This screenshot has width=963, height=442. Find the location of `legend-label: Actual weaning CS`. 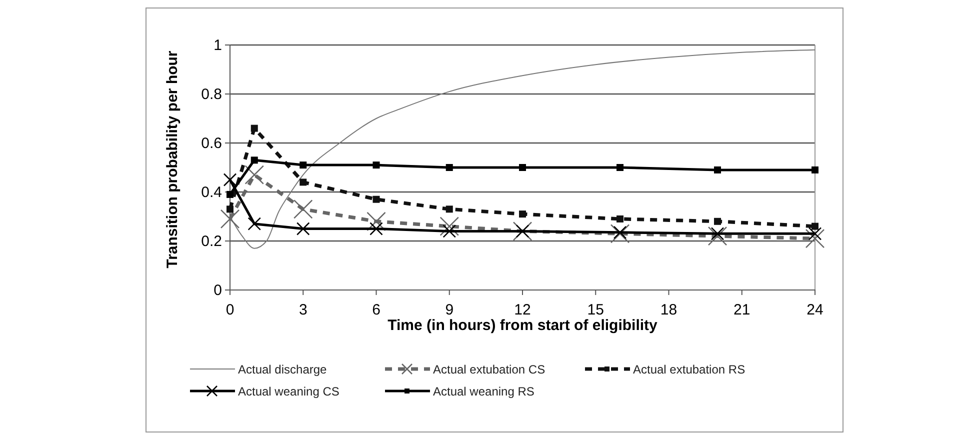

legend-label: Actual weaning CS is located at coordinates (289, 391).